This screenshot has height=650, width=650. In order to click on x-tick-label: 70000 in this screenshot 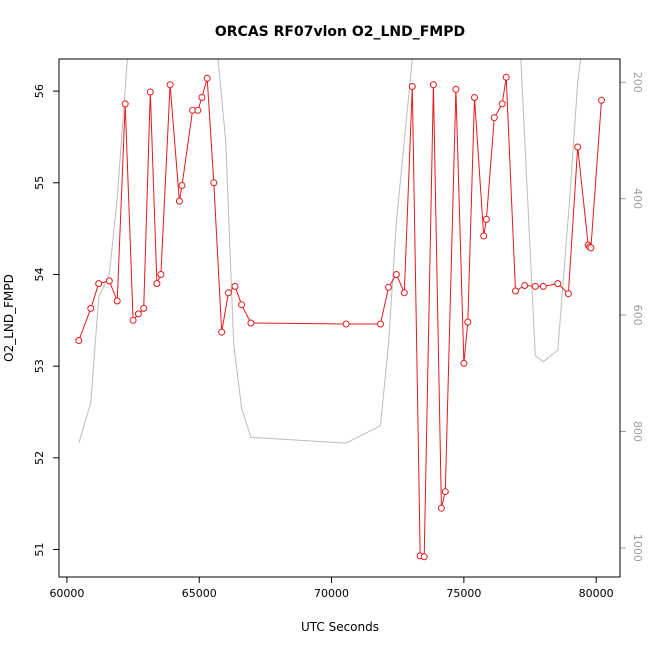, I will do `click(331, 593)`.